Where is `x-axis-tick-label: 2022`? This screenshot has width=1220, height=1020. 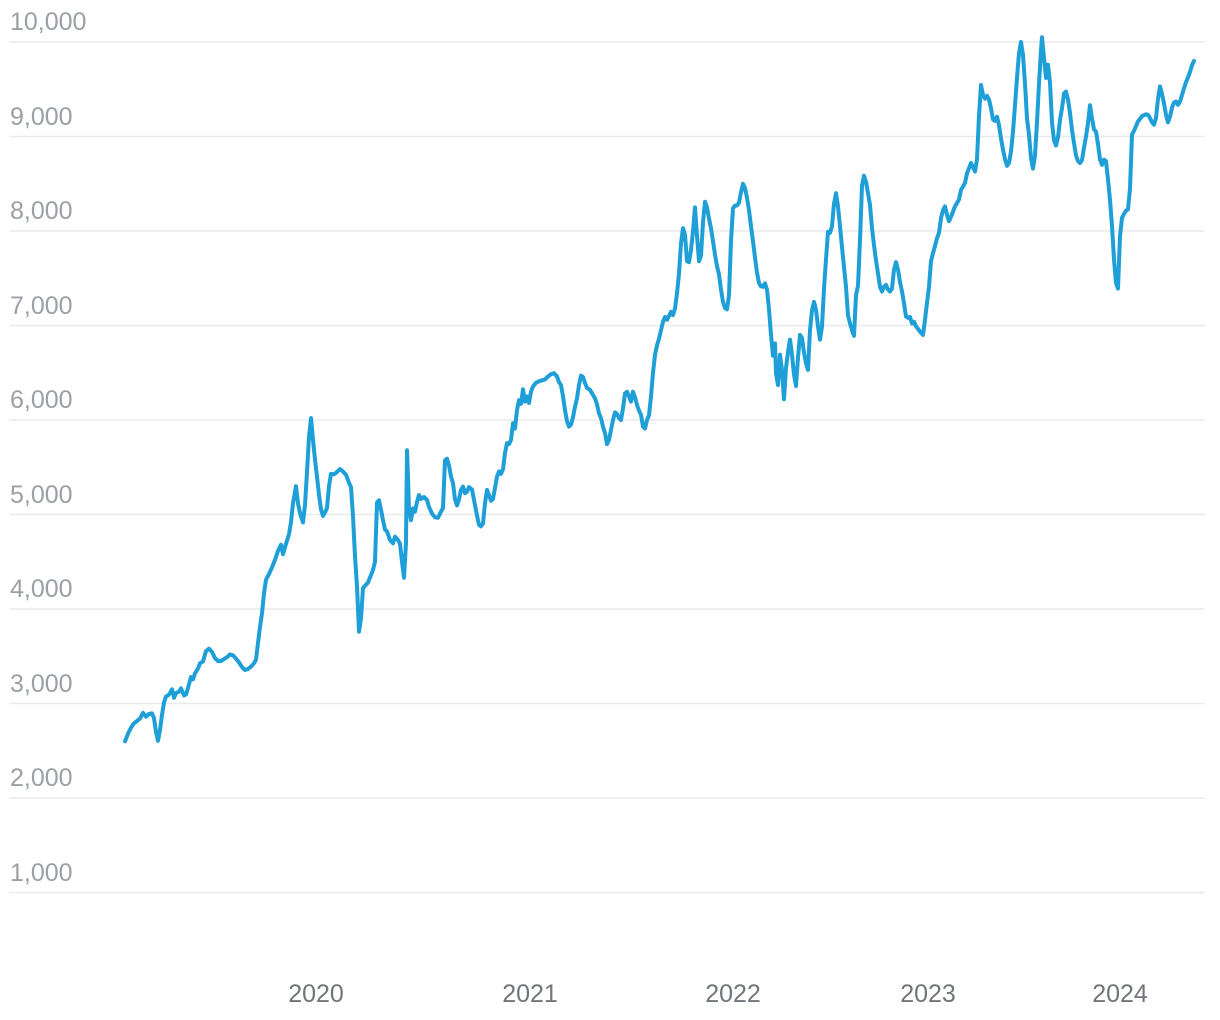
x-axis-tick-label: 2022 is located at coordinates (733, 994).